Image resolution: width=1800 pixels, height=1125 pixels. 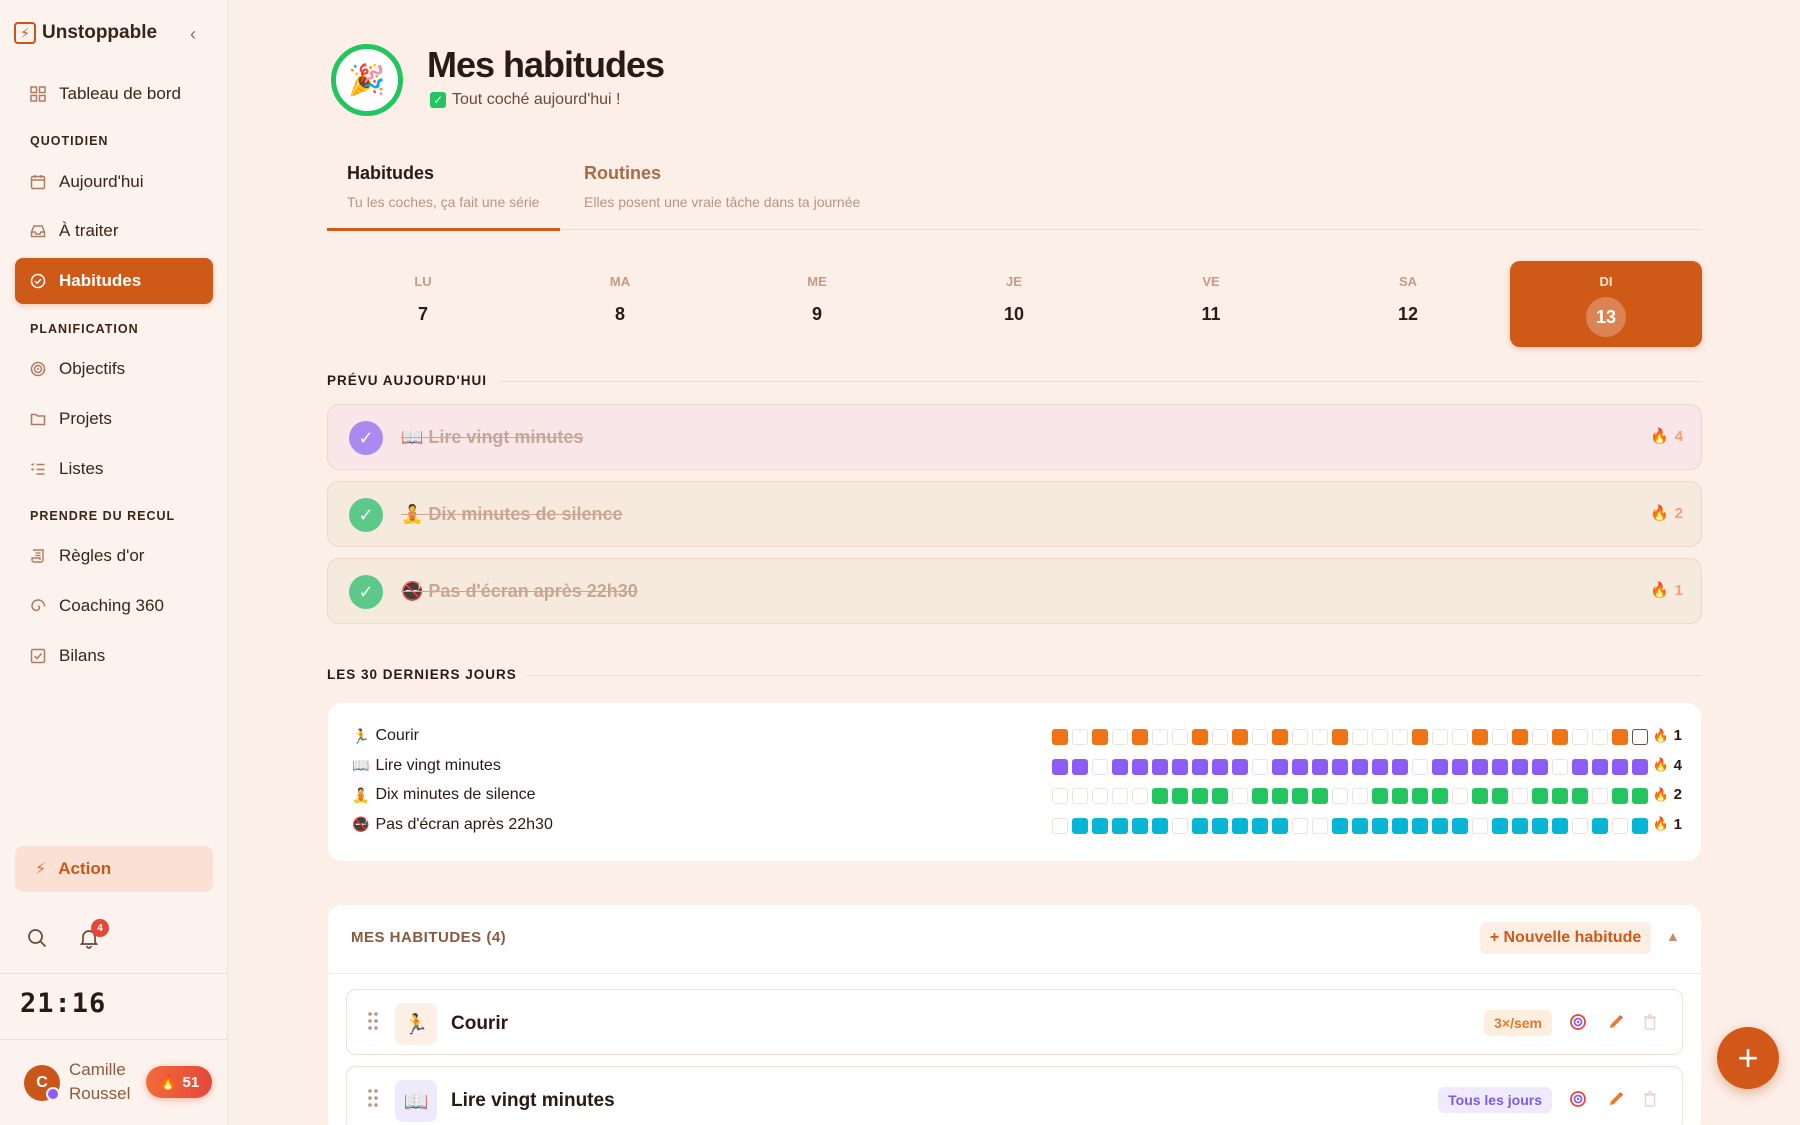 What do you see at coordinates (1565, 938) in the screenshot?
I see `new-habit-button: + Nouvelle habitude` at bounding box center [1565, 938].